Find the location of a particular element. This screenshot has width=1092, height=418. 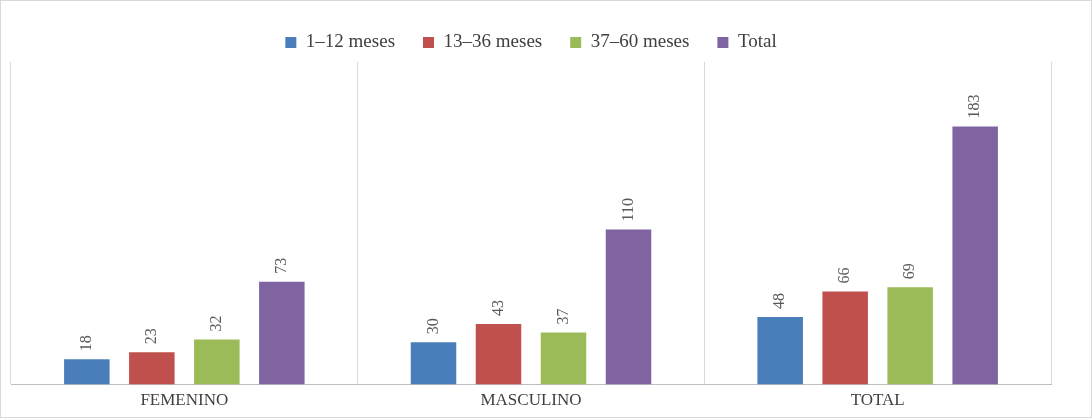

legend-label: 1–12 meses is located at coordinates (350, 41).